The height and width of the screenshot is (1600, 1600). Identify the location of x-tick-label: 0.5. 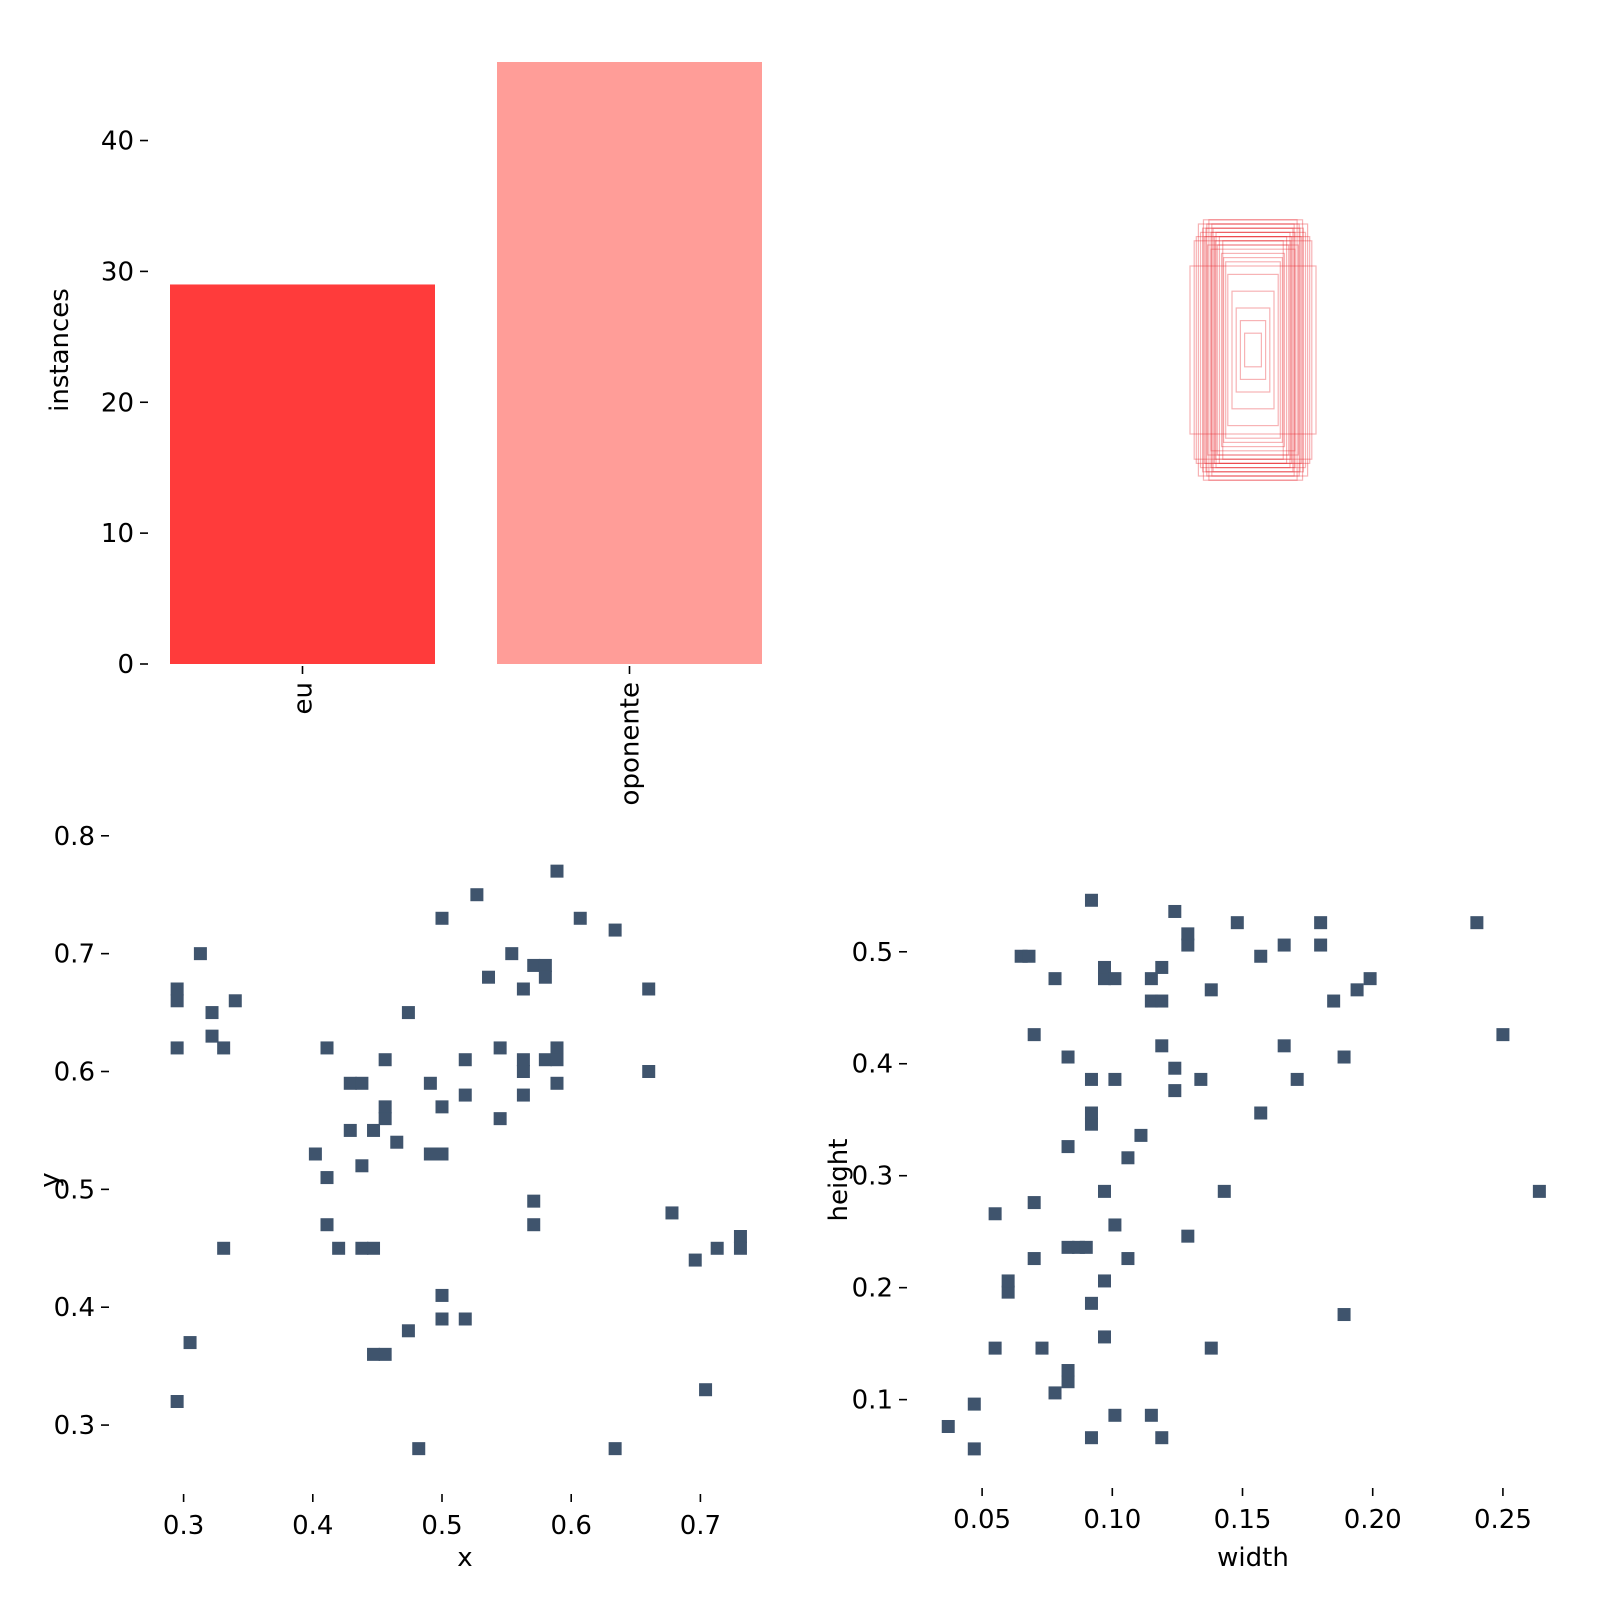
(441, 1526).